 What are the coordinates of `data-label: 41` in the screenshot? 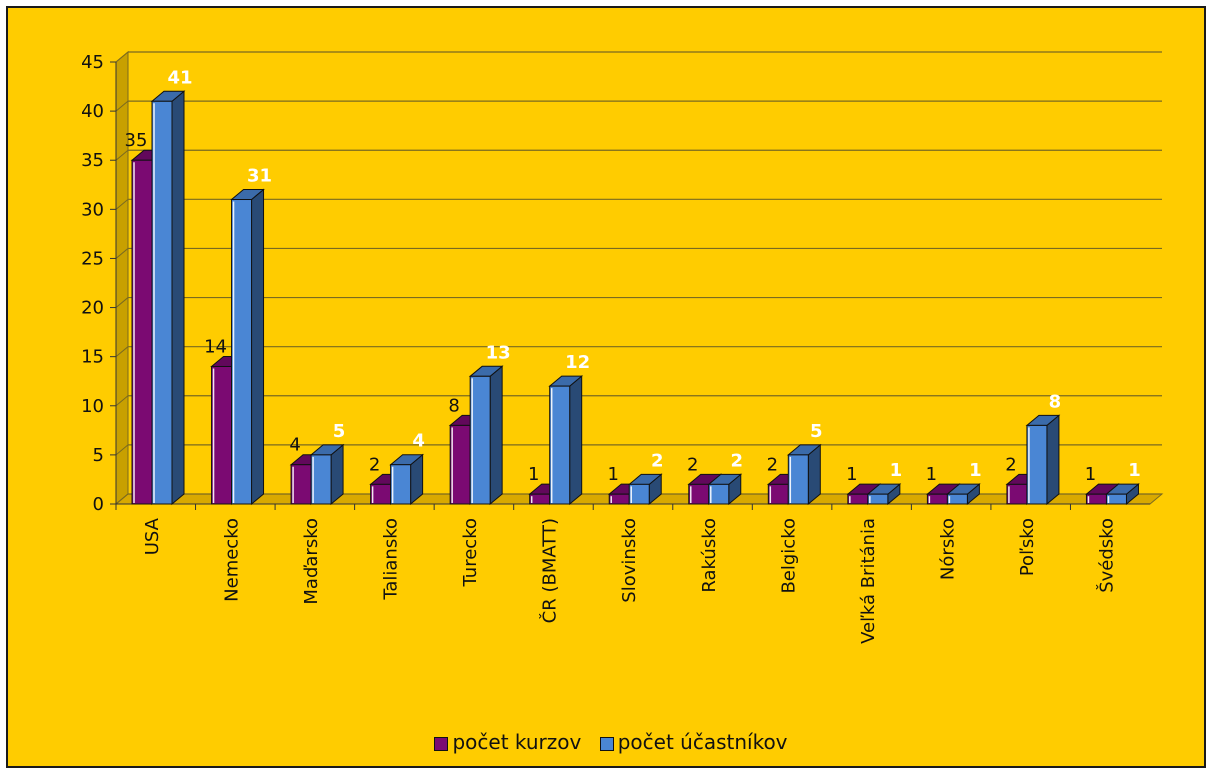 It's located at (179, 77).